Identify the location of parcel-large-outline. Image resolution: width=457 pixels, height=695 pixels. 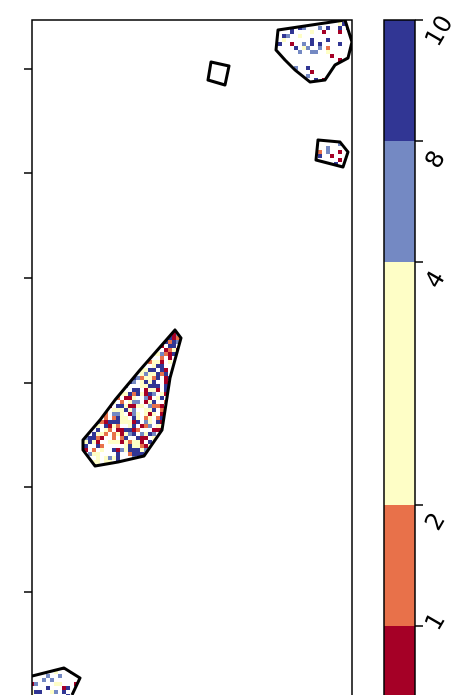
(132, 398).